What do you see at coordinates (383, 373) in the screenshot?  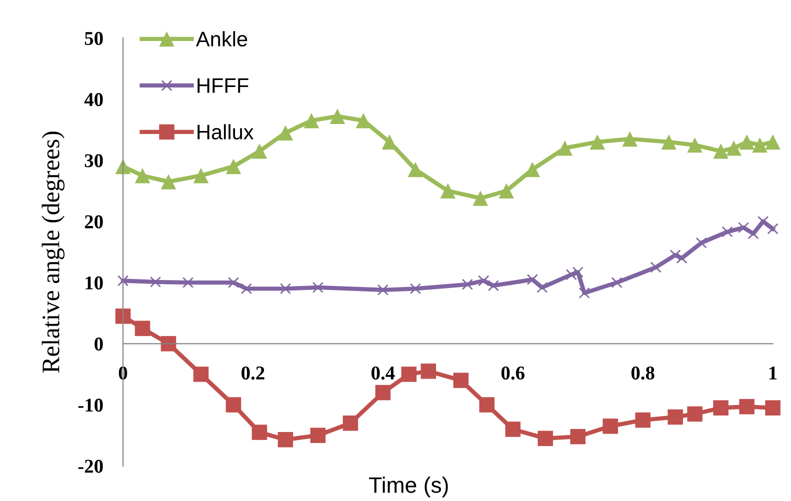 I see `x-tick-label: 0.4` at bounding box center [383, 373].